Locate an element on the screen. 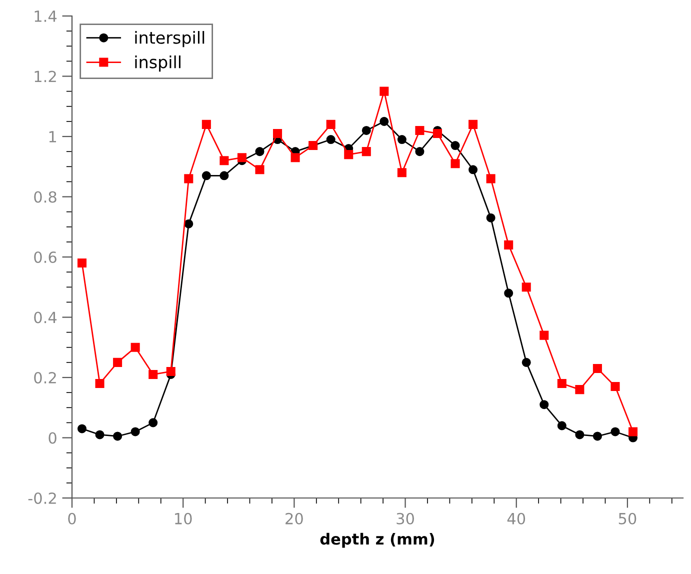  x-tick-label: 40 is located at coordinates (516, 518).